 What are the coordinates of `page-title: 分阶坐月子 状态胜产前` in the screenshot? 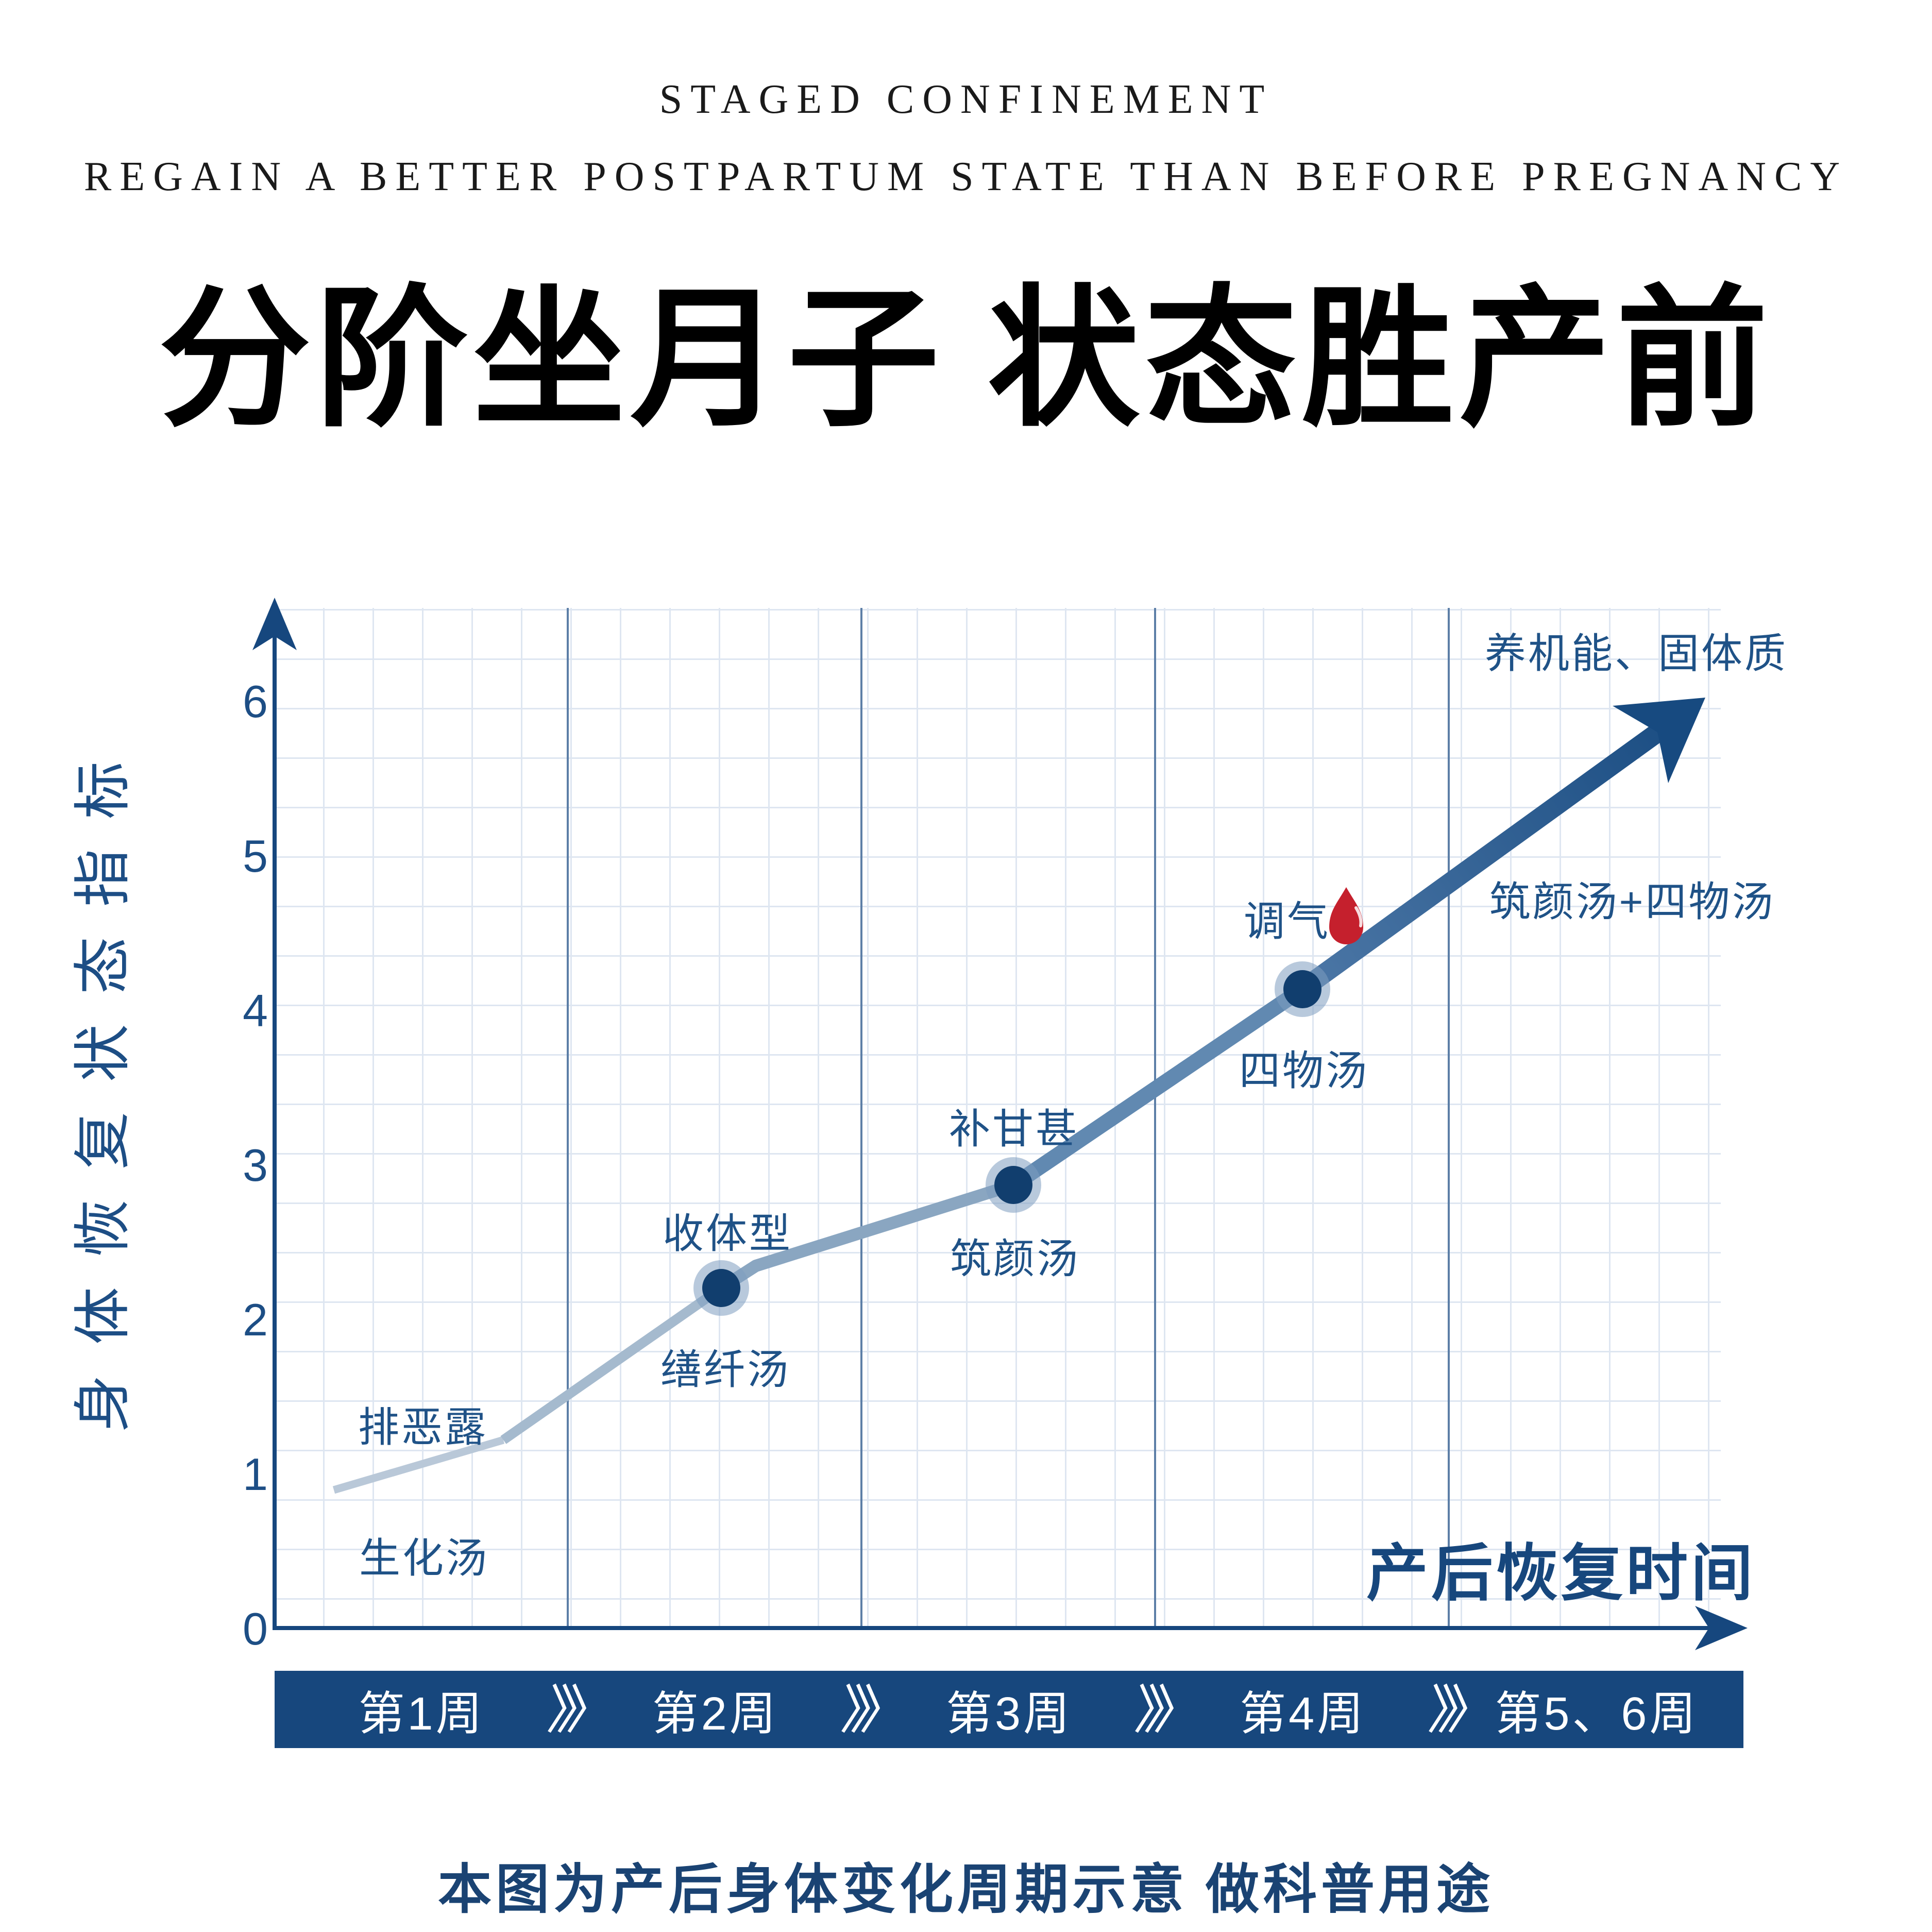 It's located at (966, 360).